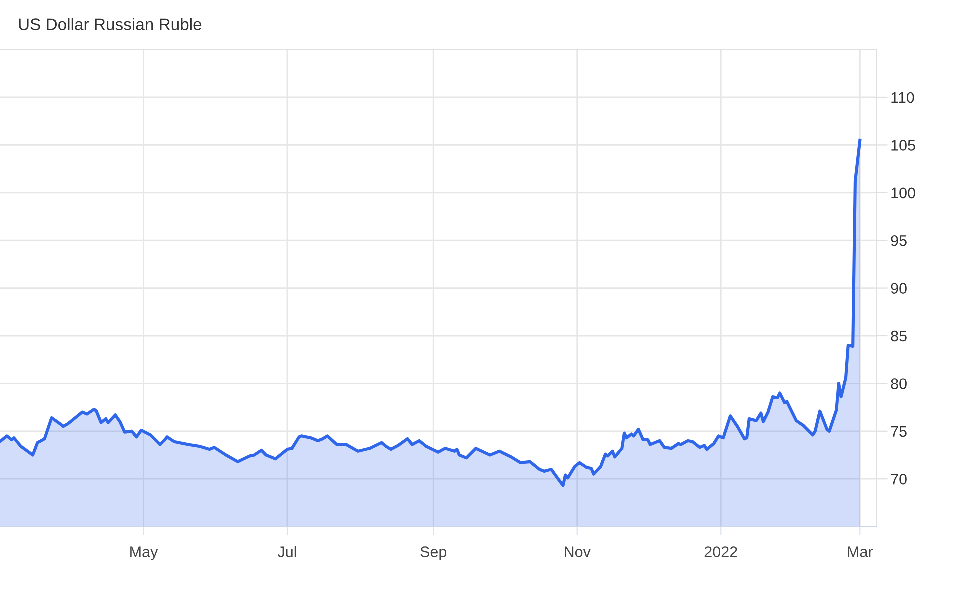 Image resolution: width=956 pixels, height=600 pixels. Describe the element at coordinates (721, 552) in the screenshot. I see `x-tick-label: 2022` at that location.